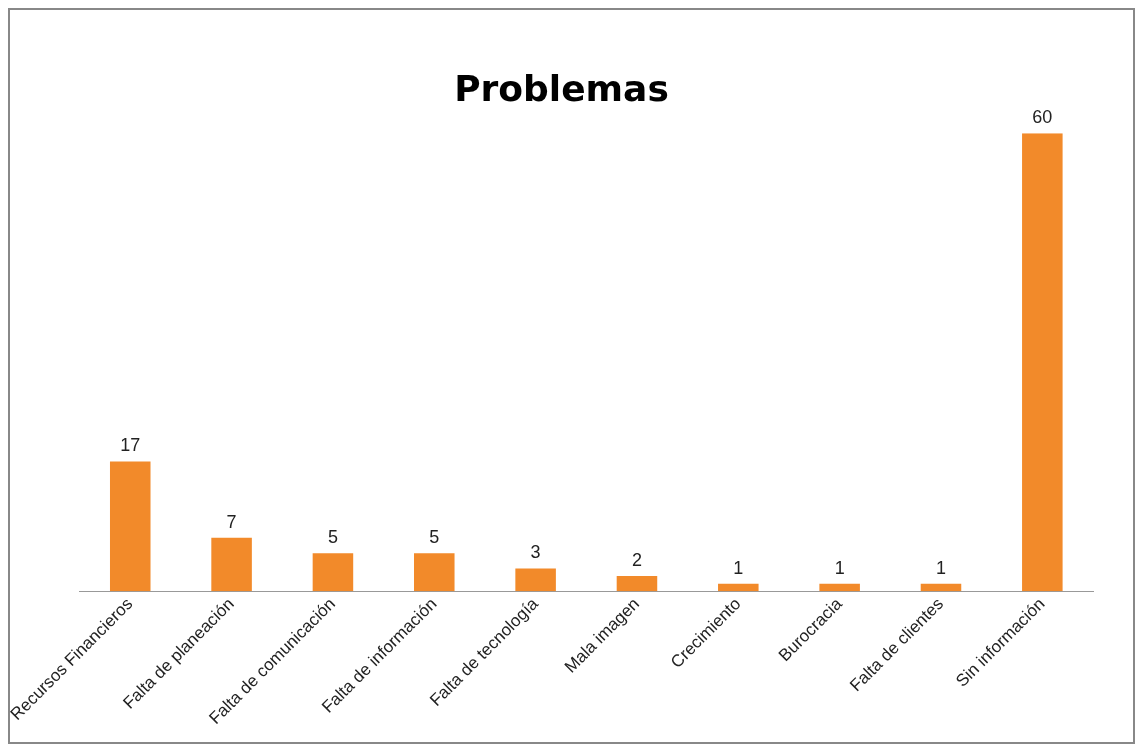 Image resolution: width=1143 pixels, height=752 pixels. I want to click on data-label: 3, so click(535, 552).